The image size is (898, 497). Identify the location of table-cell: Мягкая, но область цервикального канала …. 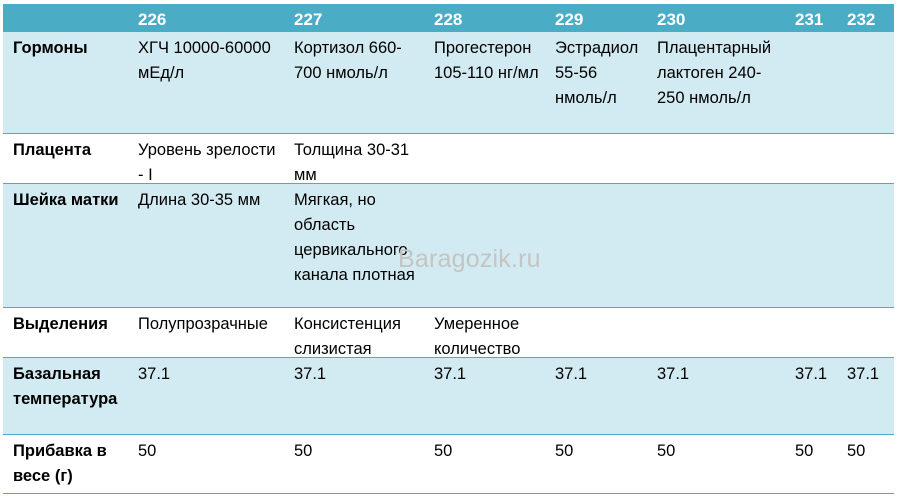
(354, 245).